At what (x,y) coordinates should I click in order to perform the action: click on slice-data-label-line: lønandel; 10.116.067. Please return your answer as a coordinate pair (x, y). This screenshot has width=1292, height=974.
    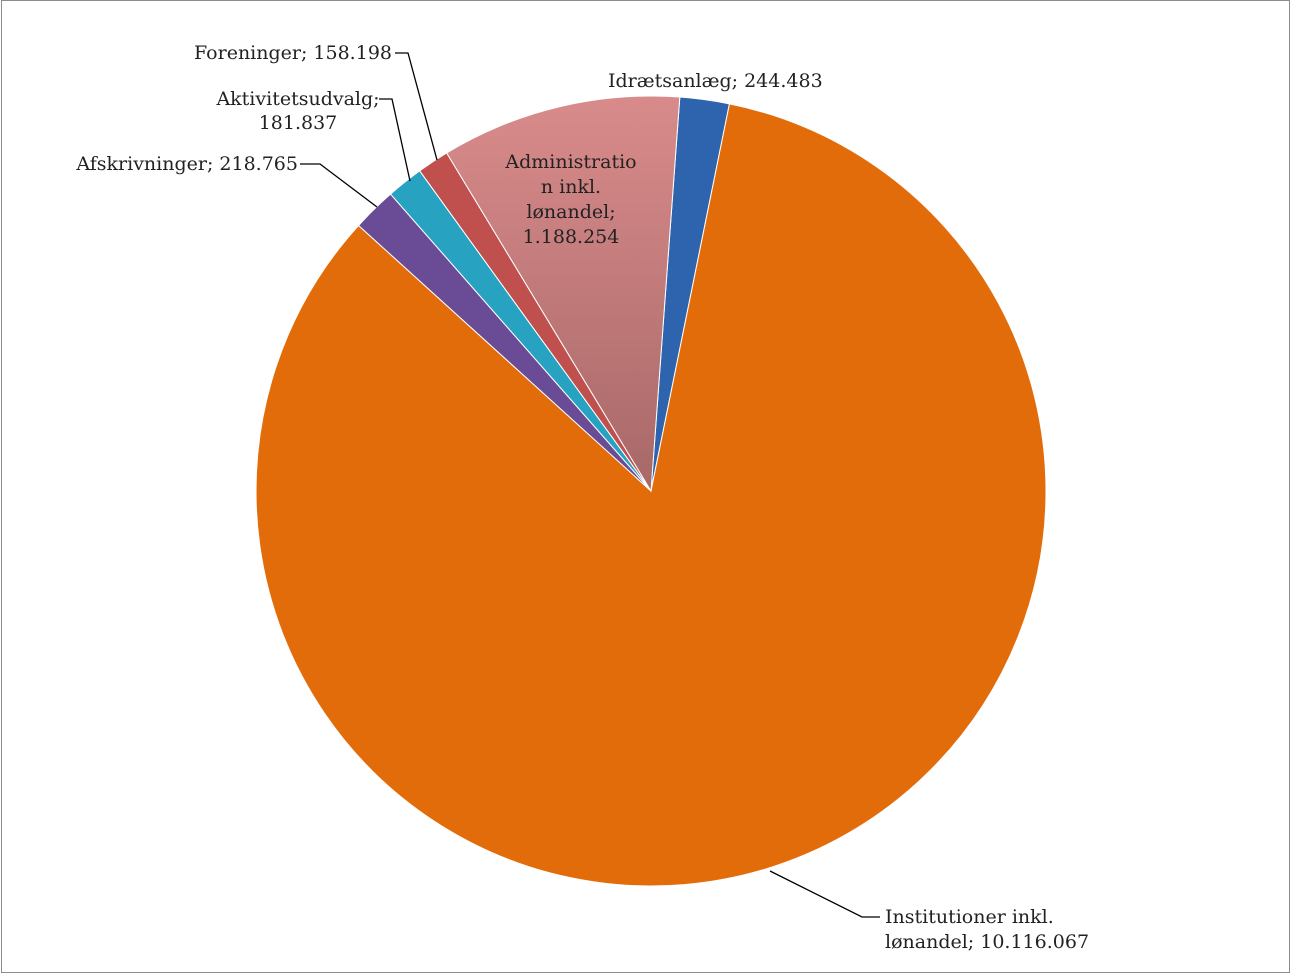
    Looking at the image, I should click on (987, 942).